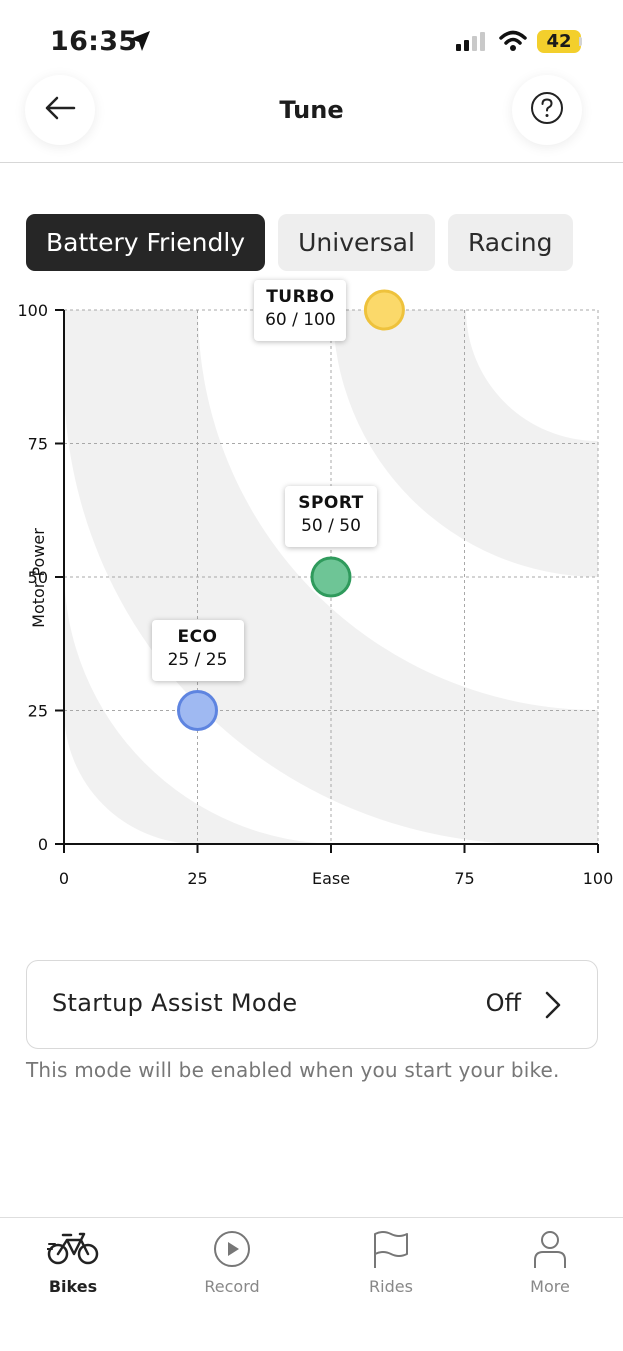  I want to click on callout-mode-name: TURBO, so click(300, 296).